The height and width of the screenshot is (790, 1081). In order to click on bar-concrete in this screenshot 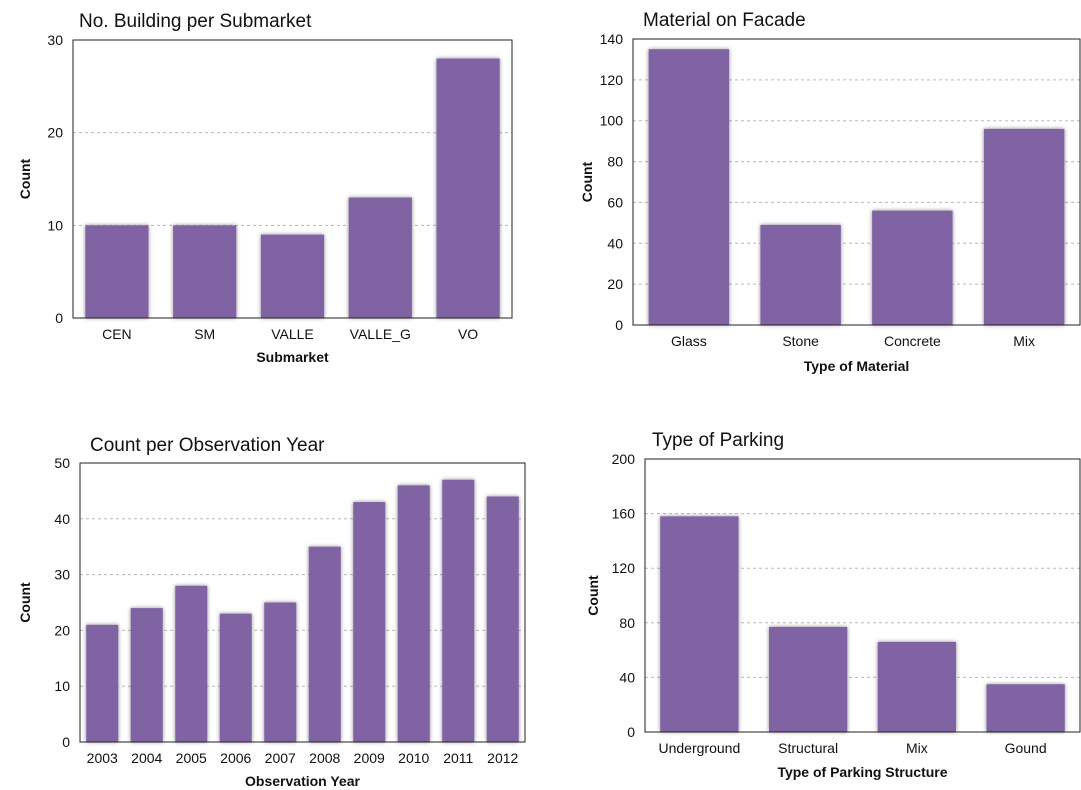, I will do `click(912, 267)`.